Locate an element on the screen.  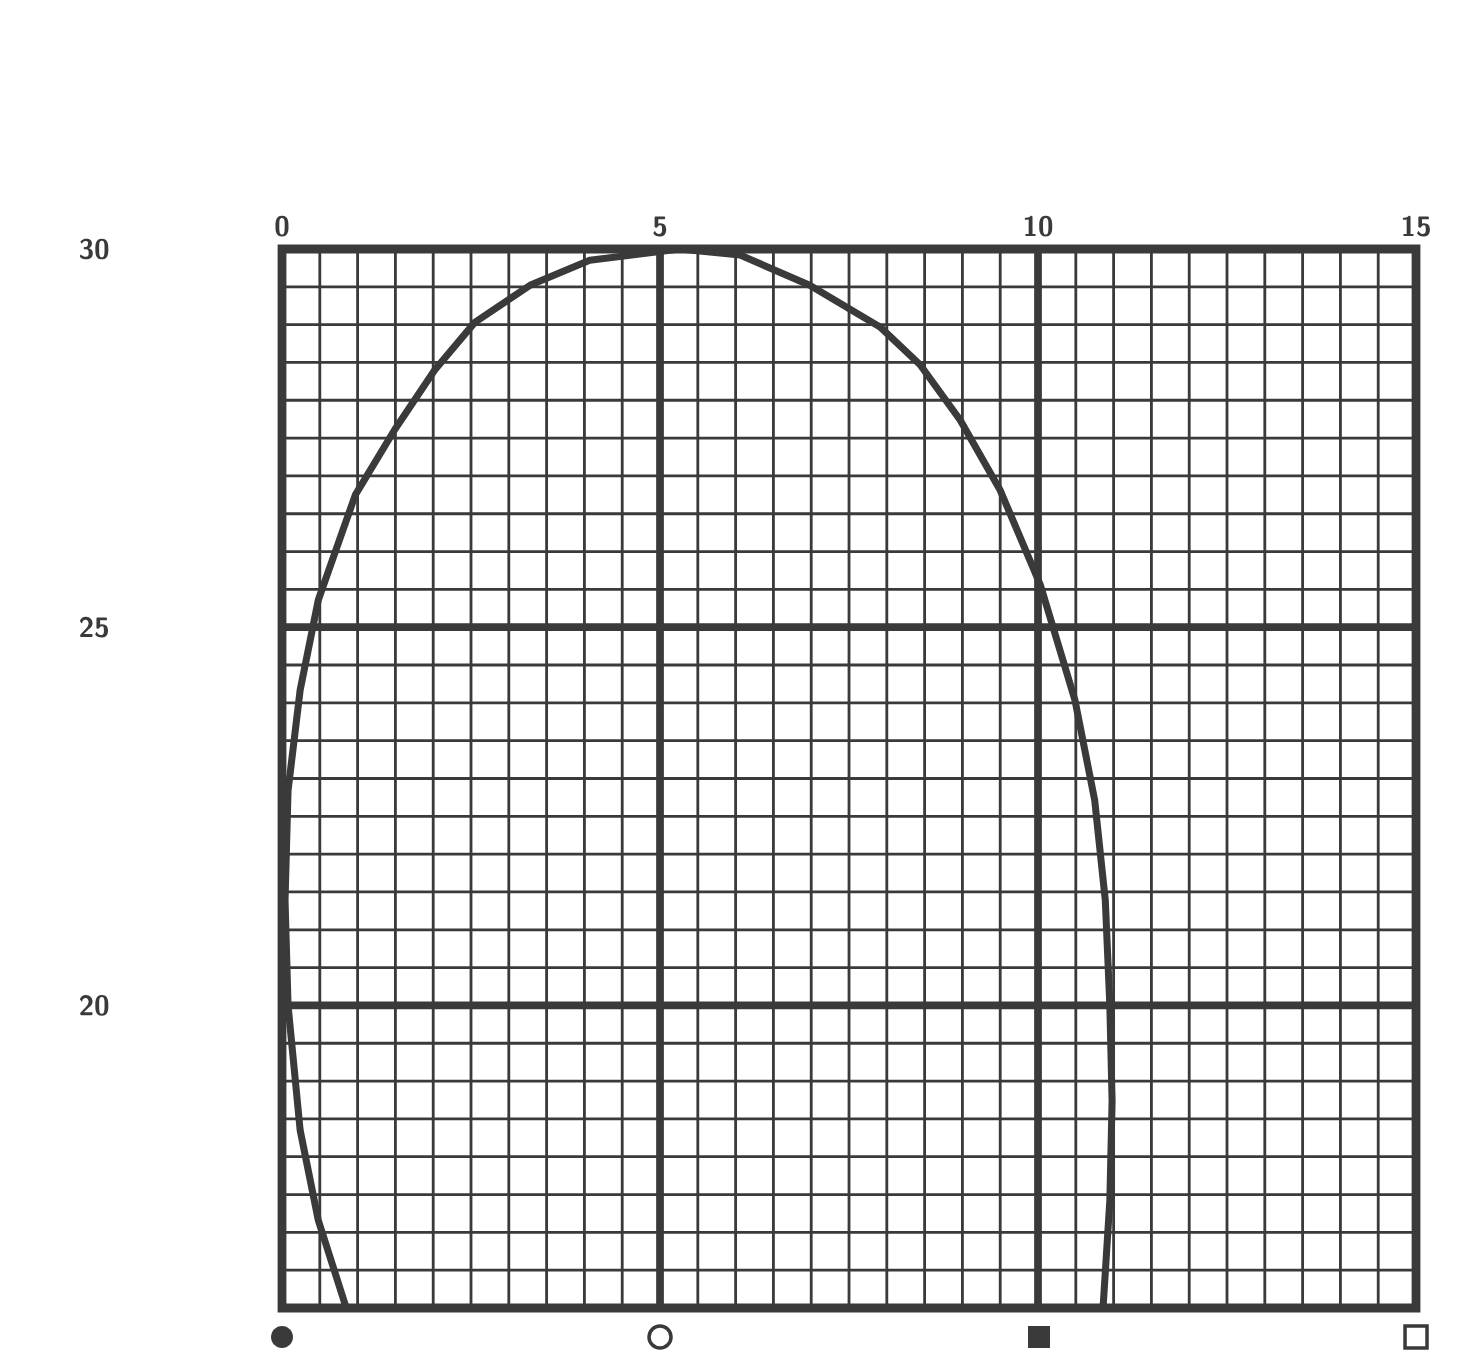
y-tick-label: 30 is located at coordinates (94, 249).